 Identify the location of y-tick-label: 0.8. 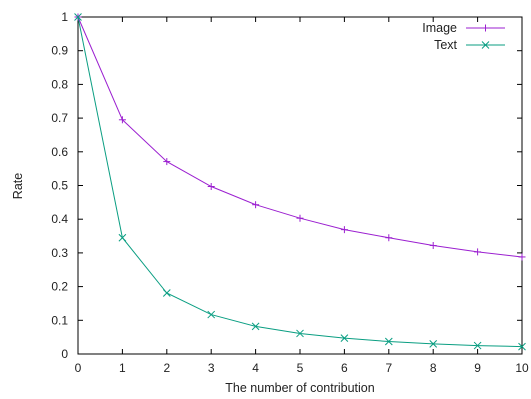
(59, 84).